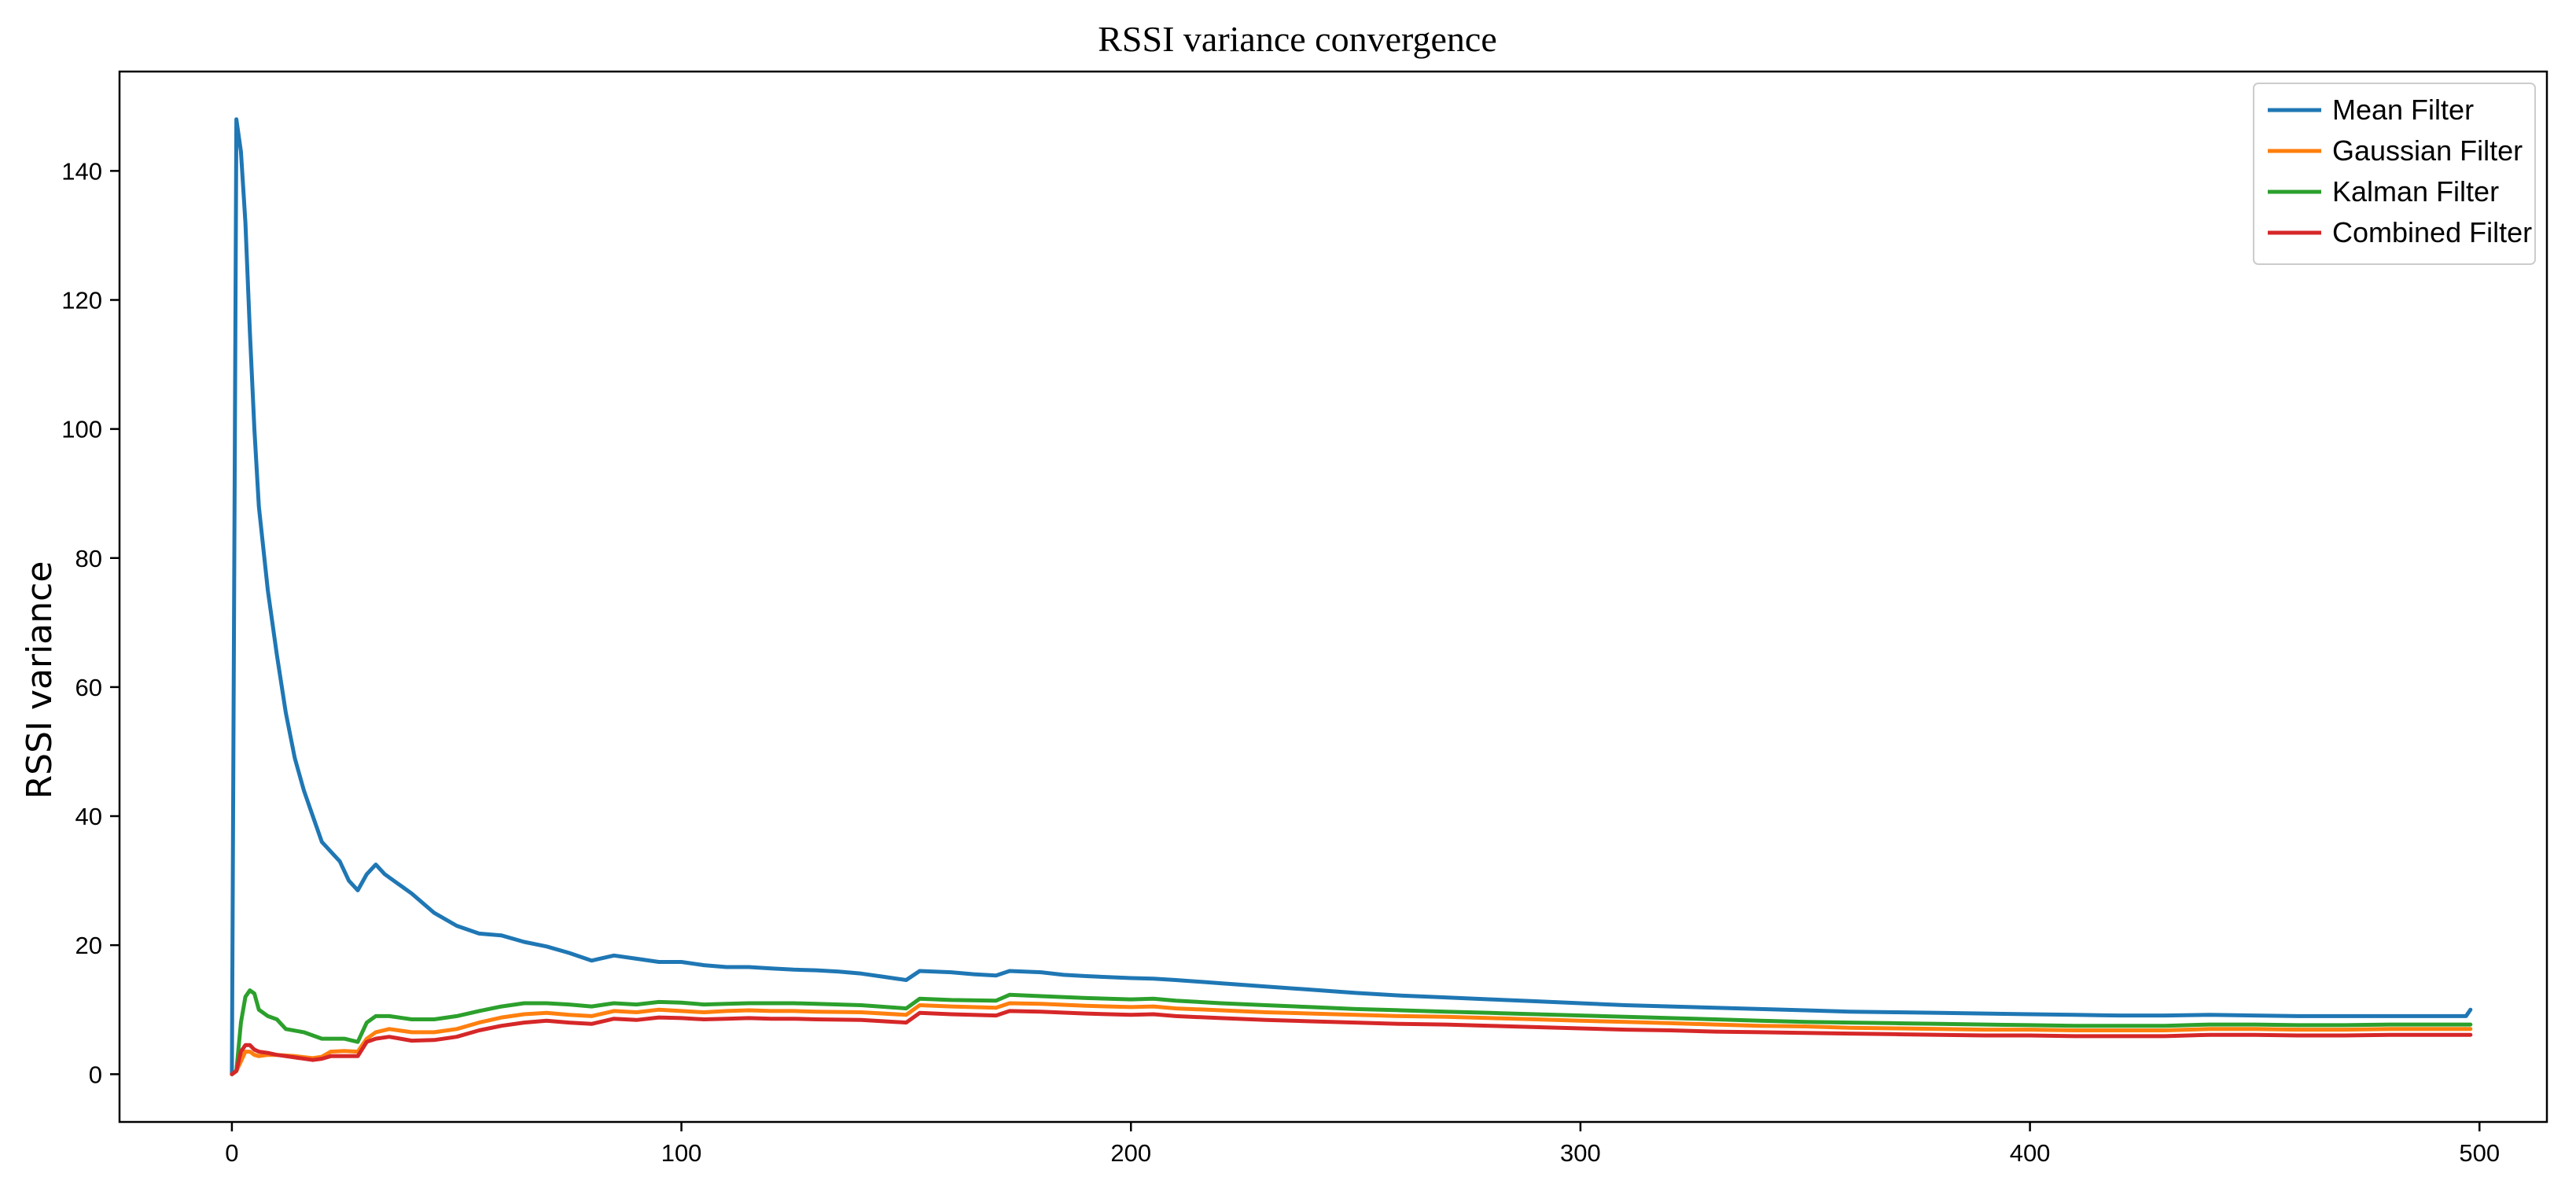 The height and width of the screenshot is (1199, 2576). What do you see at coordinates (82, 171) in the screenshot?
I see `y-tick-label: 140` at bounding box center [82, 171].